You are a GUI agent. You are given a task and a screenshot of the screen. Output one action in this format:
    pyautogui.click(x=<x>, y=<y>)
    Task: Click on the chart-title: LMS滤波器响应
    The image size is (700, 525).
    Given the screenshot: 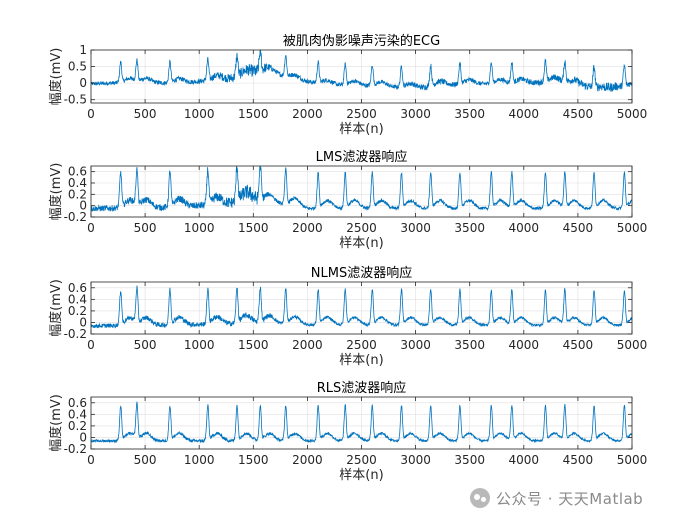 What is the action you would take?
    pyautogui.click(x=362, y=157)
    